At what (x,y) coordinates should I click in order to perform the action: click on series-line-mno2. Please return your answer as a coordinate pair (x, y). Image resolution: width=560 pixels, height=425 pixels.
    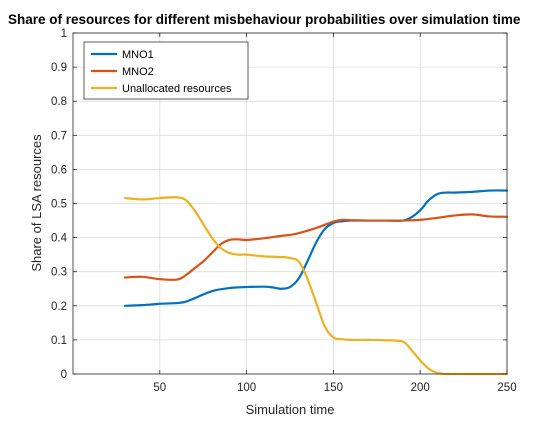
    Looking at the image, I should click on (316, 247).